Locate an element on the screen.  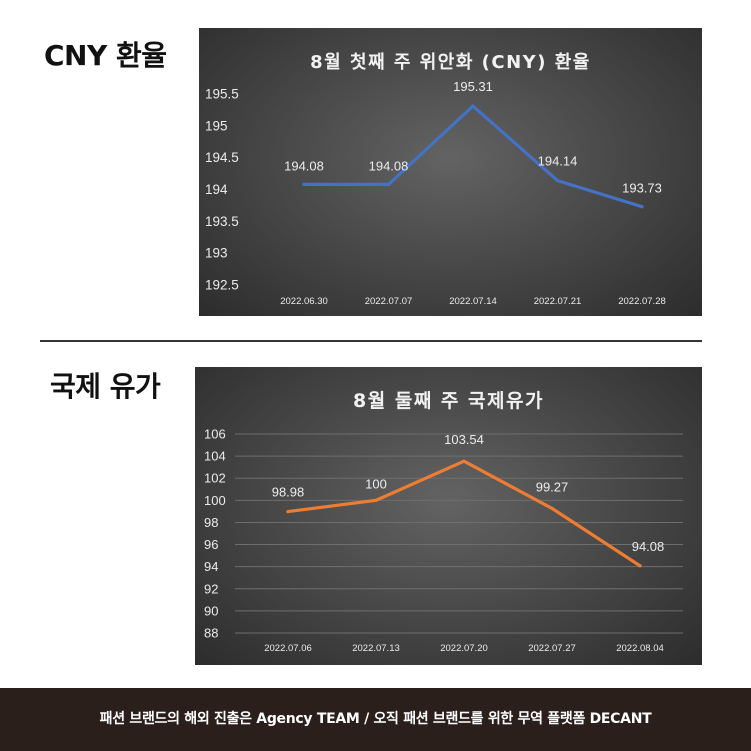
cny-x-tick-label: 2022.07.14 is located at coordinates (473, 301).